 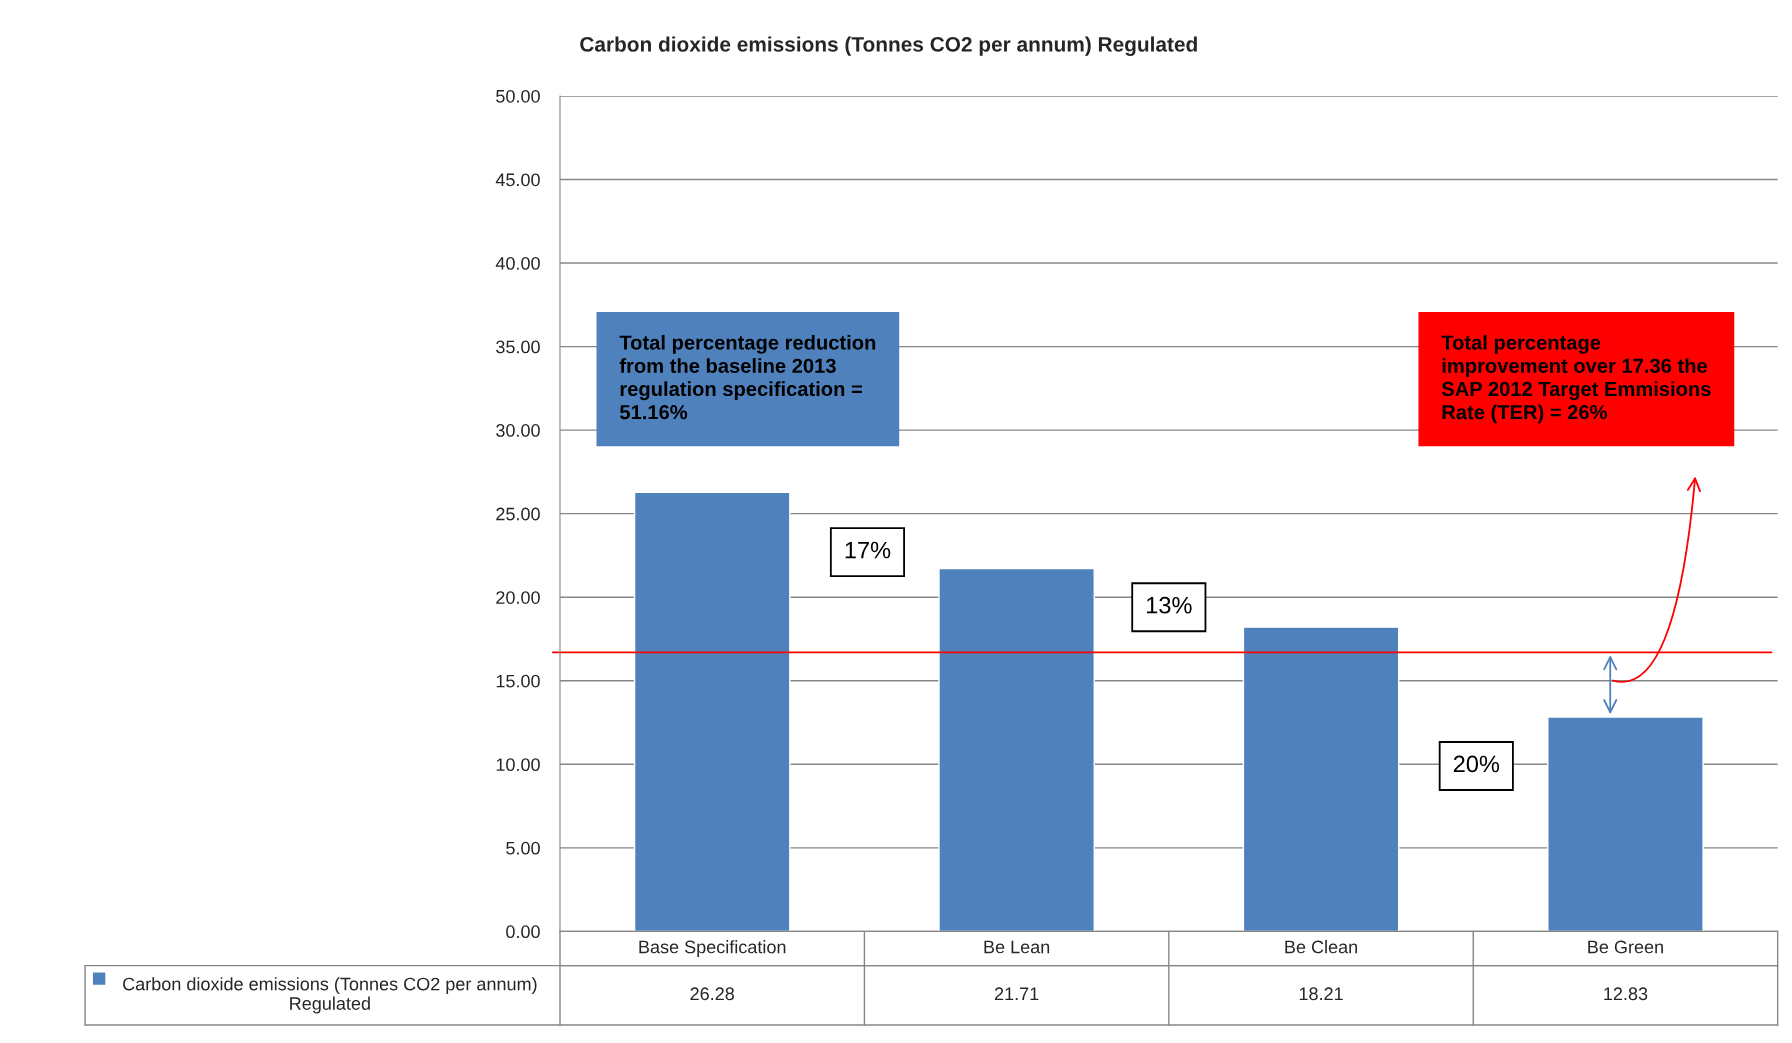 I want to click on y-tick-label: 50.00, so click(x=518, y=96).